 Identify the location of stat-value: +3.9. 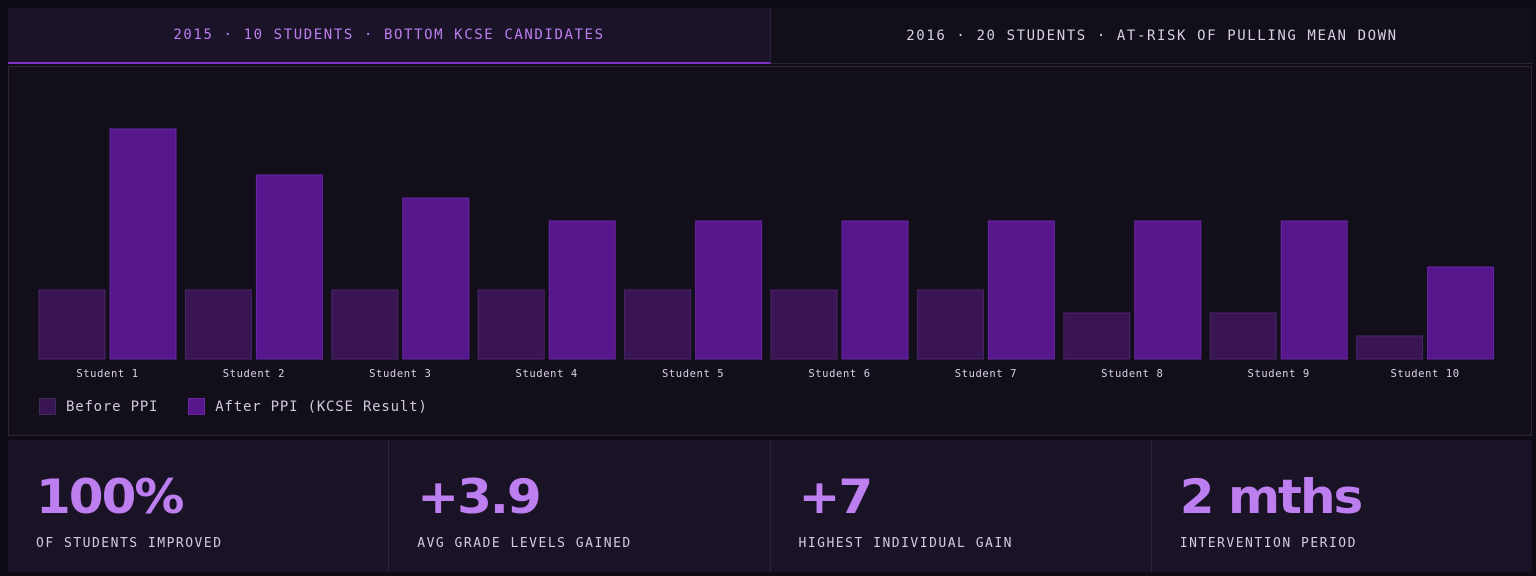
(479, 497).